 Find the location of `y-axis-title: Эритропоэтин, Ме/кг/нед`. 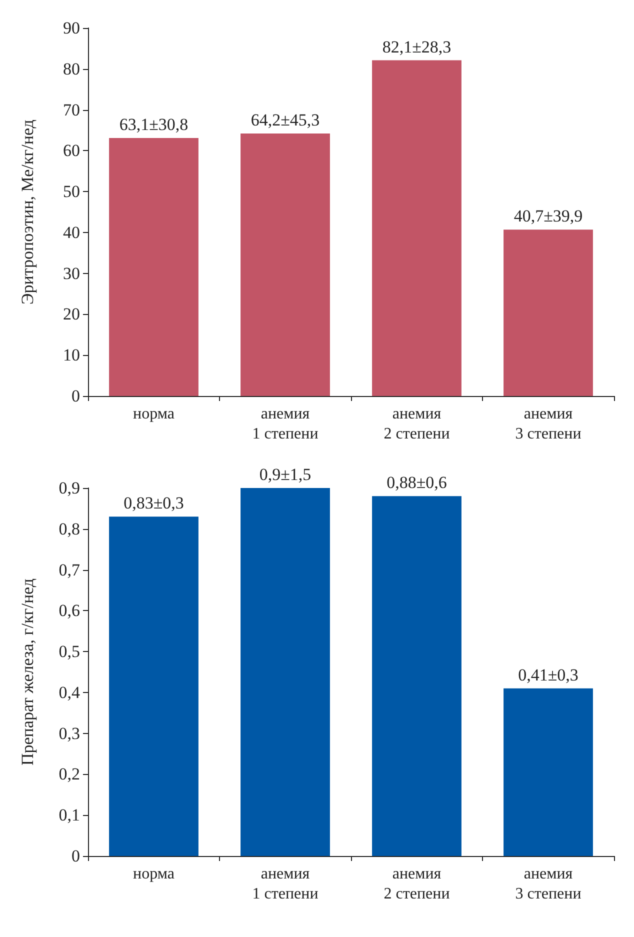

y-axis-title: Эритропоэтин, Ме/кг/нед is located at coordinates (27, 211).